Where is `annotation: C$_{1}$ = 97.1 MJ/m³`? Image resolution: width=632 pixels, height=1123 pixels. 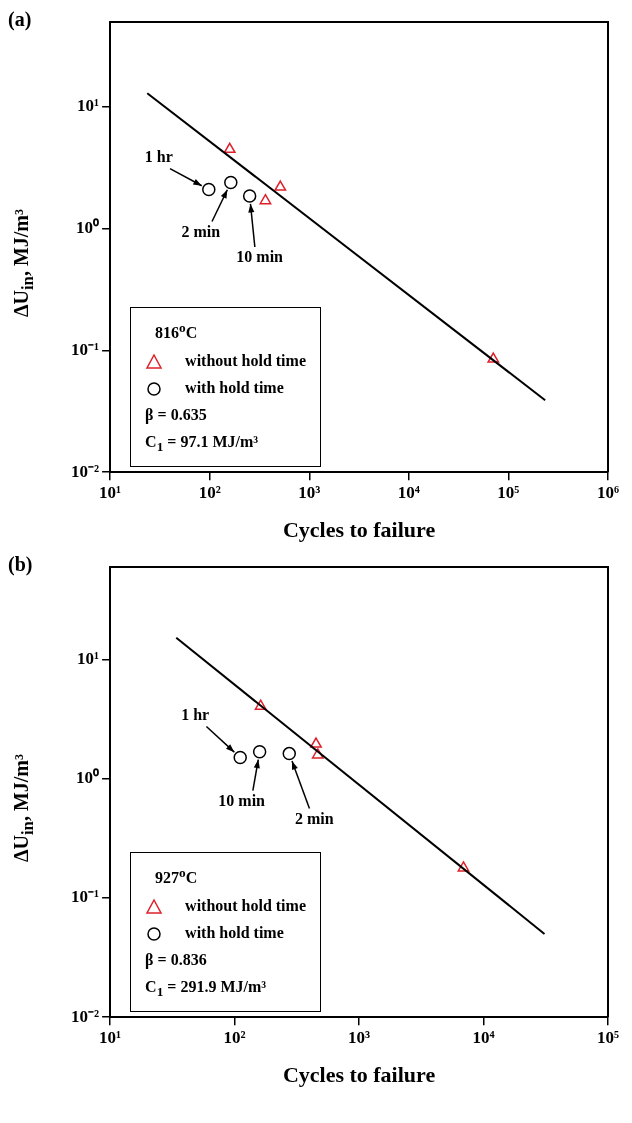 annotation: C$_{1}$ = 97.1 MJ/m³ is located at coordinates (202, 443).